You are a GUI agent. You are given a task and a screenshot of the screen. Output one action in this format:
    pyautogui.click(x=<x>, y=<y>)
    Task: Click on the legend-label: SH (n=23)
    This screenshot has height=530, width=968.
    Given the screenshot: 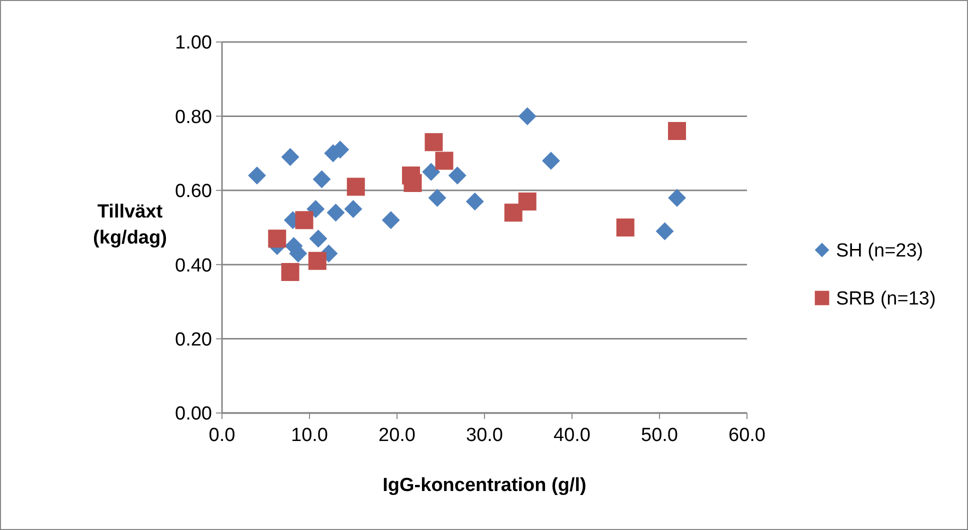 What is the action you would take?
    pyautogui.click(x=880, y=251)
    